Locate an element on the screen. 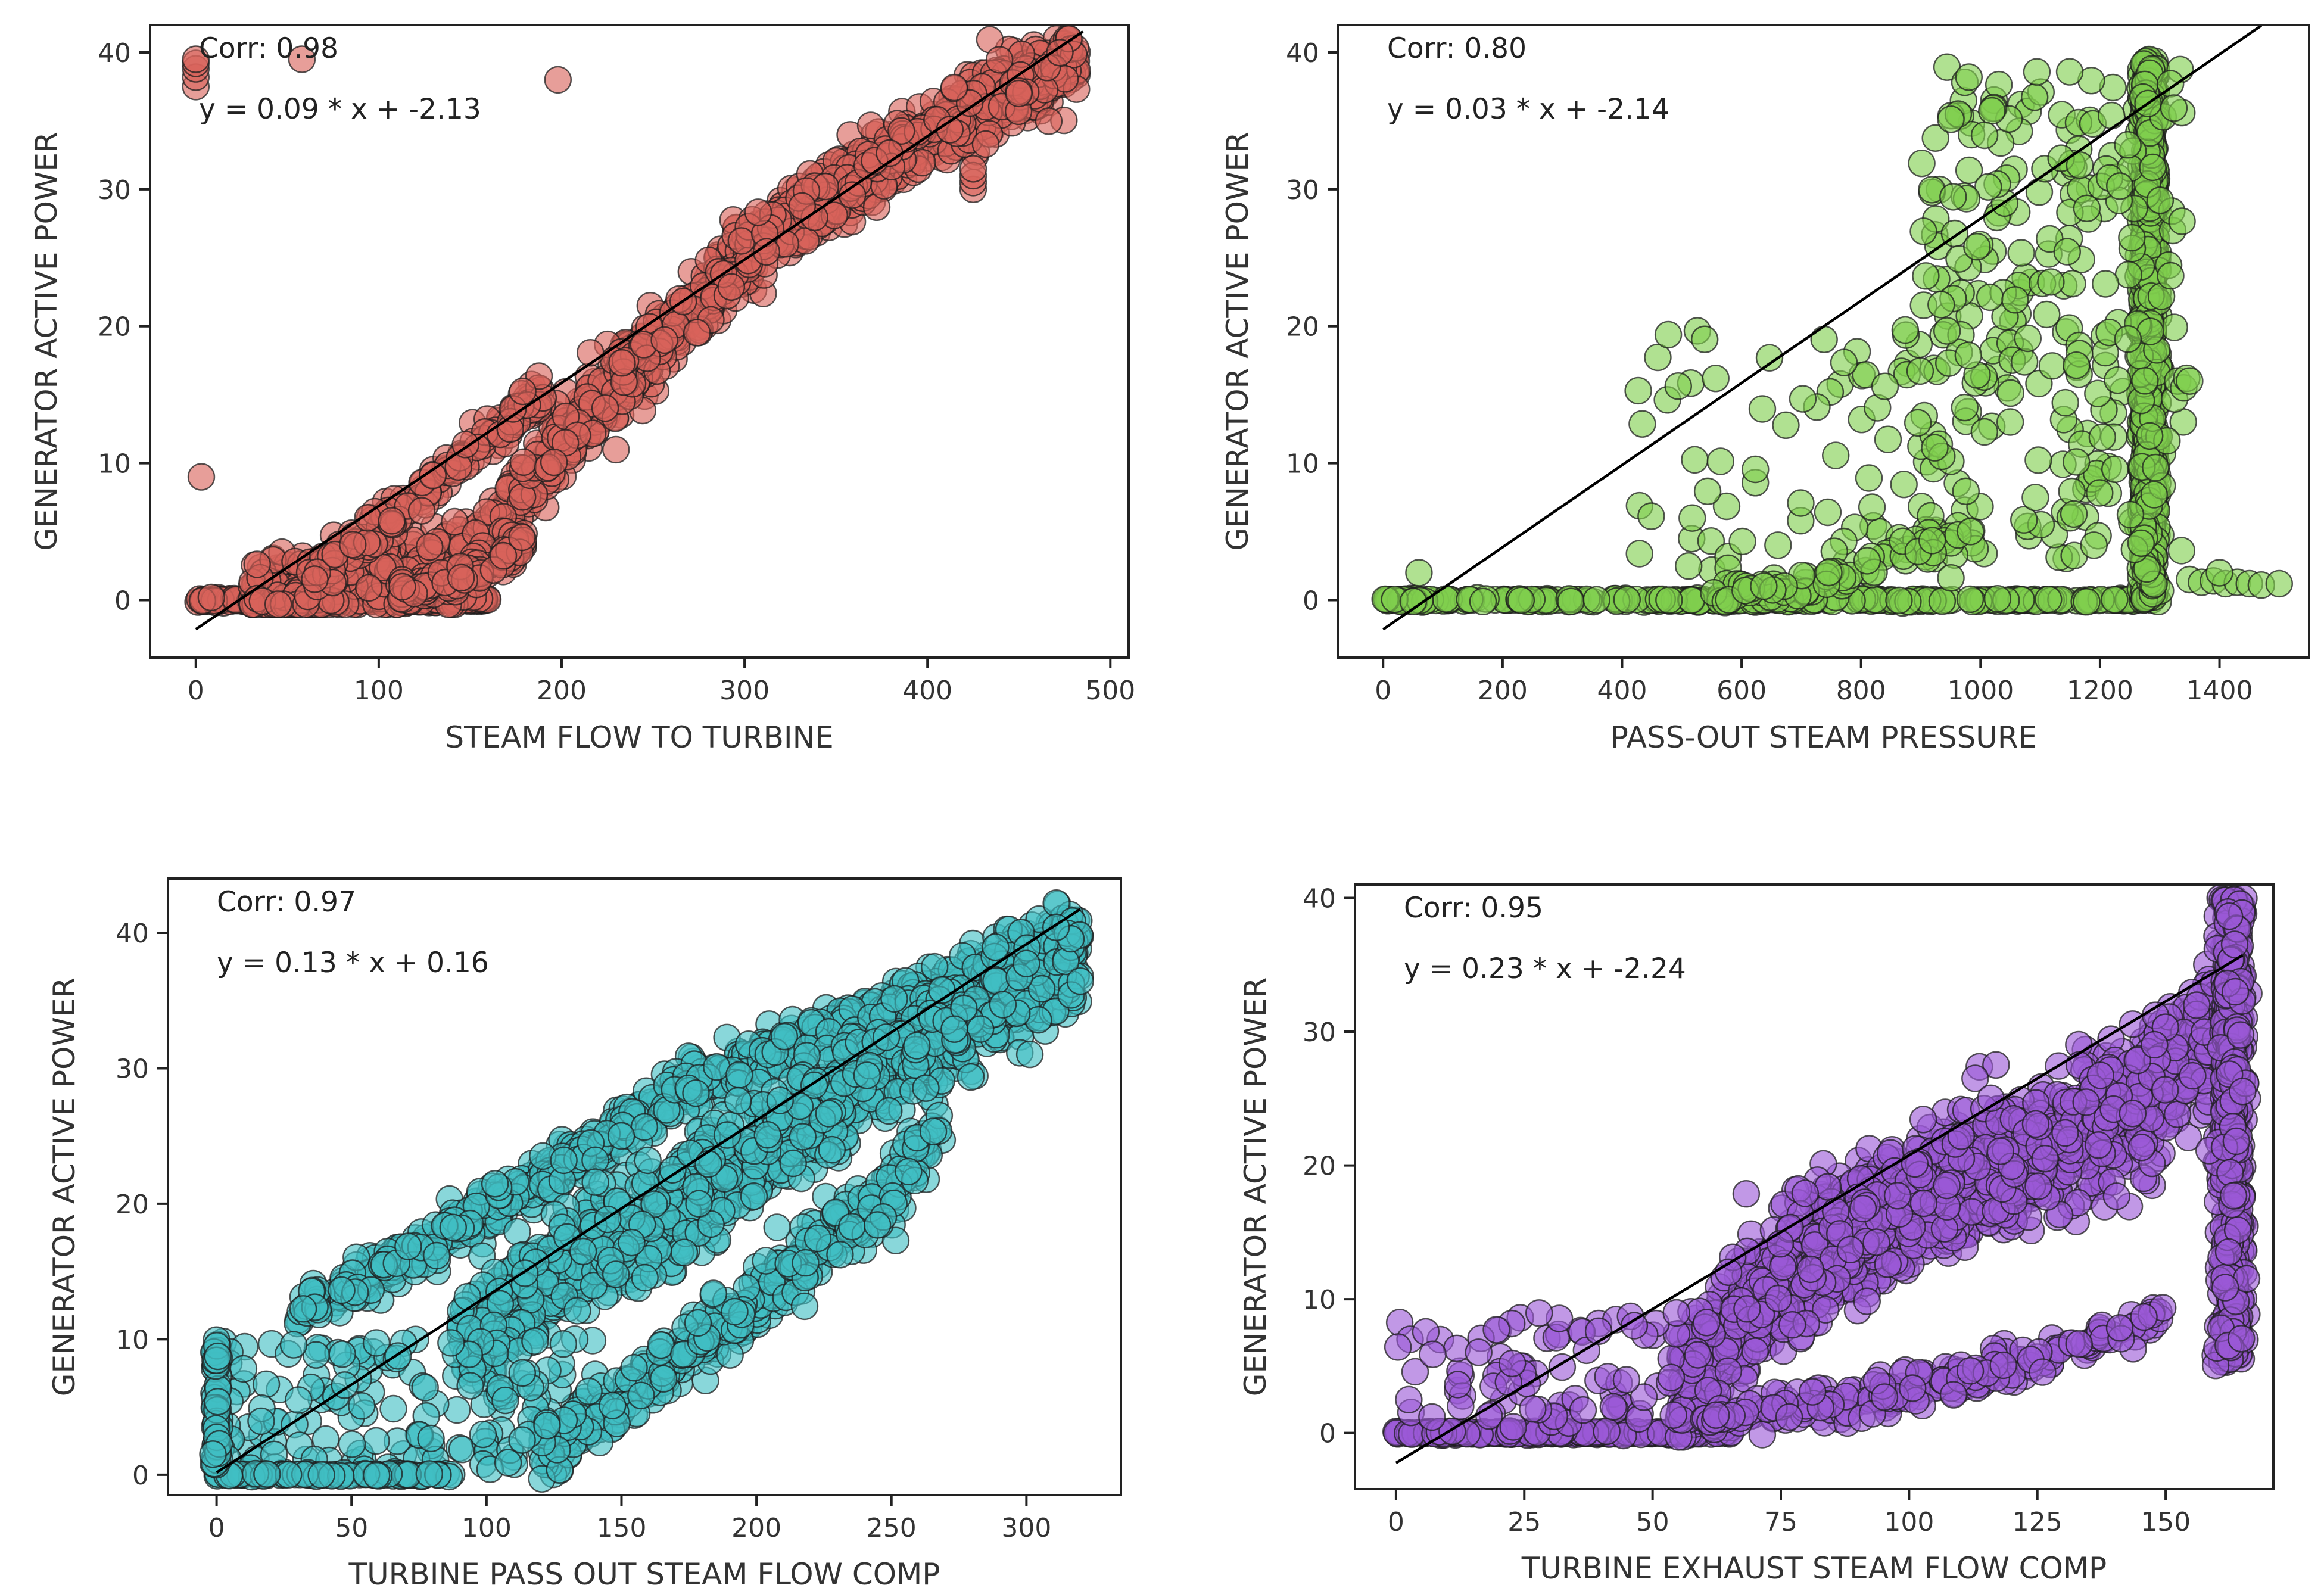 This screenshot has height=1591, width=2324. x-tick-label: 500 is located at coordinates (1110, 690).